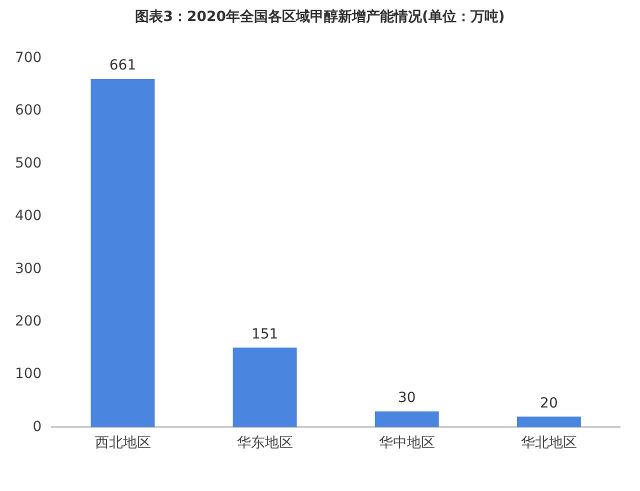  Describe the element at coordinates (28, 110) in the screenshot. I see `y-tick-label: 600` at that location.